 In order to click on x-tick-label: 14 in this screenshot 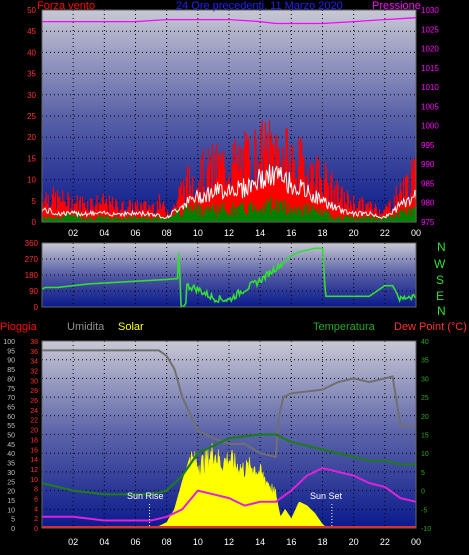, I will do `click(260, 542)`.